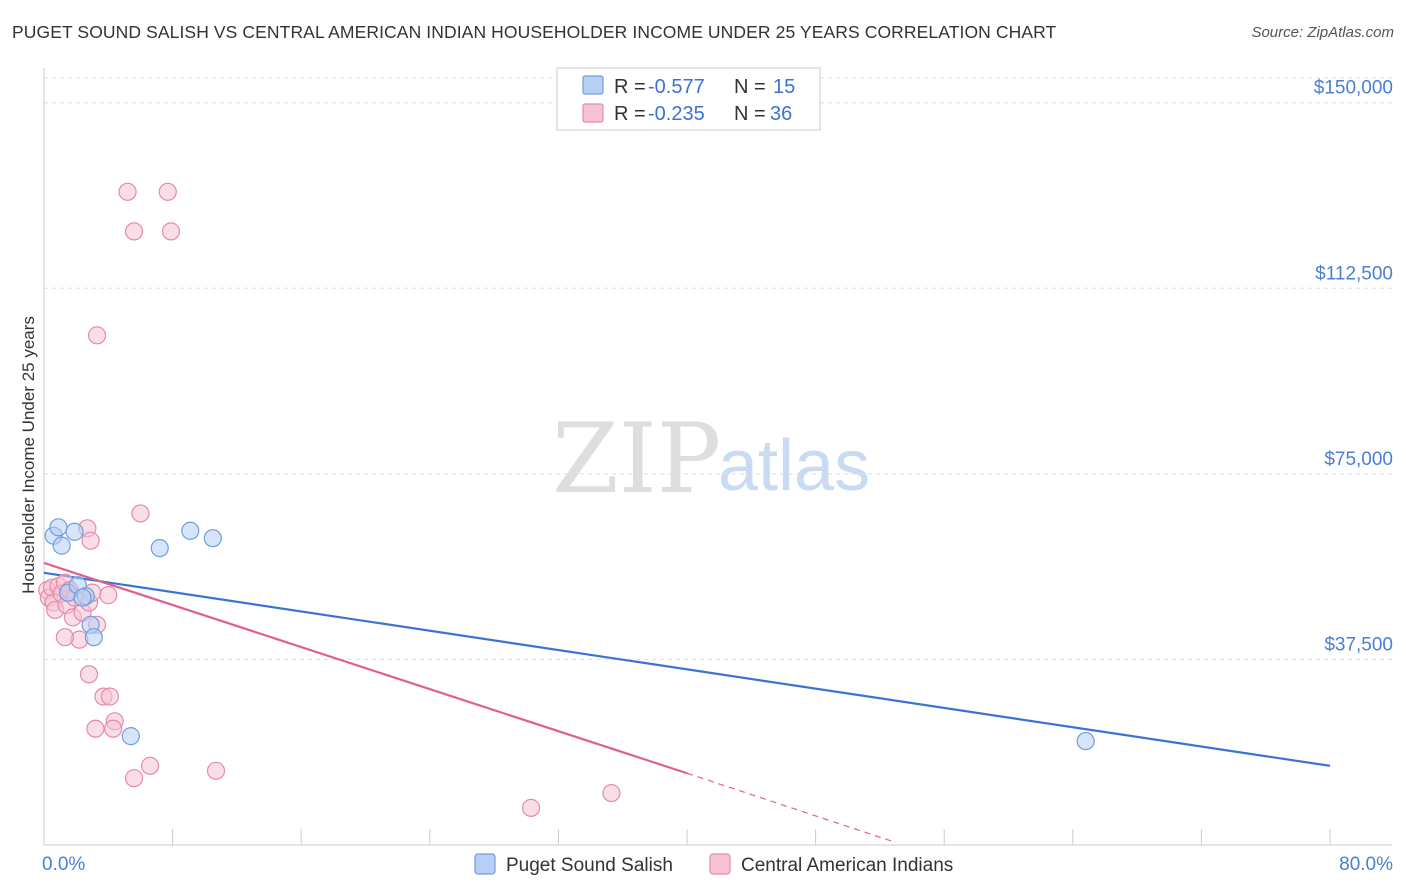  I want to click on trend-line-central-american-indians, so click(365, 668).